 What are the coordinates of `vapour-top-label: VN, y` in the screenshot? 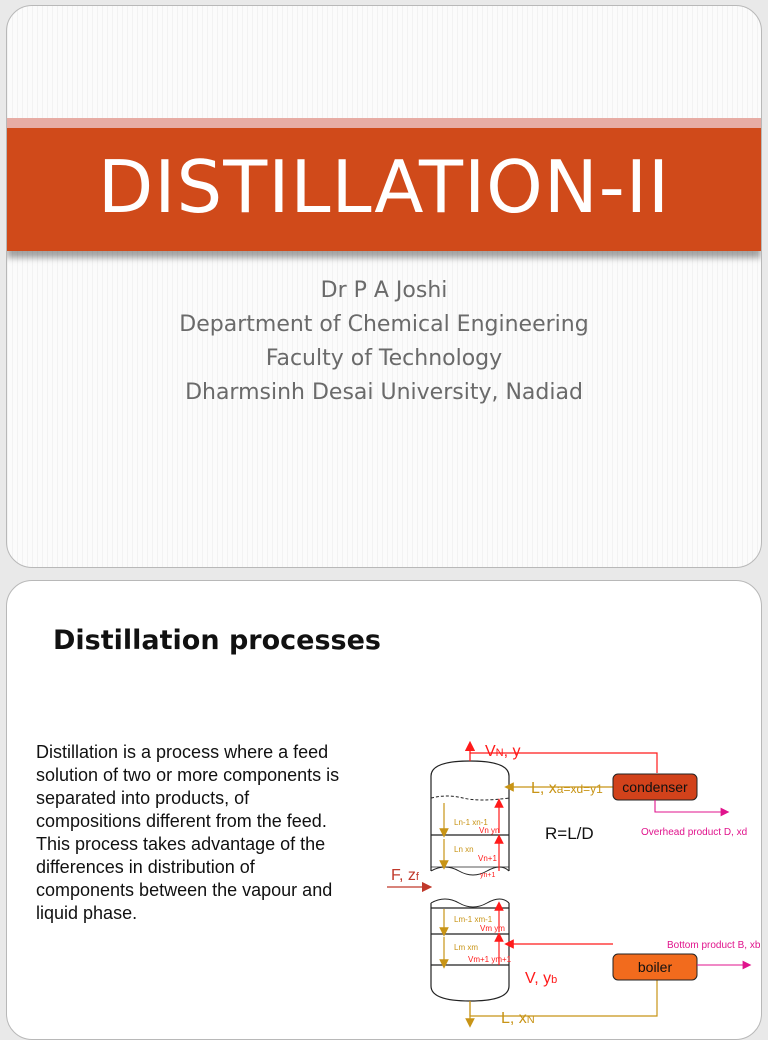 It's located at (503, 751).